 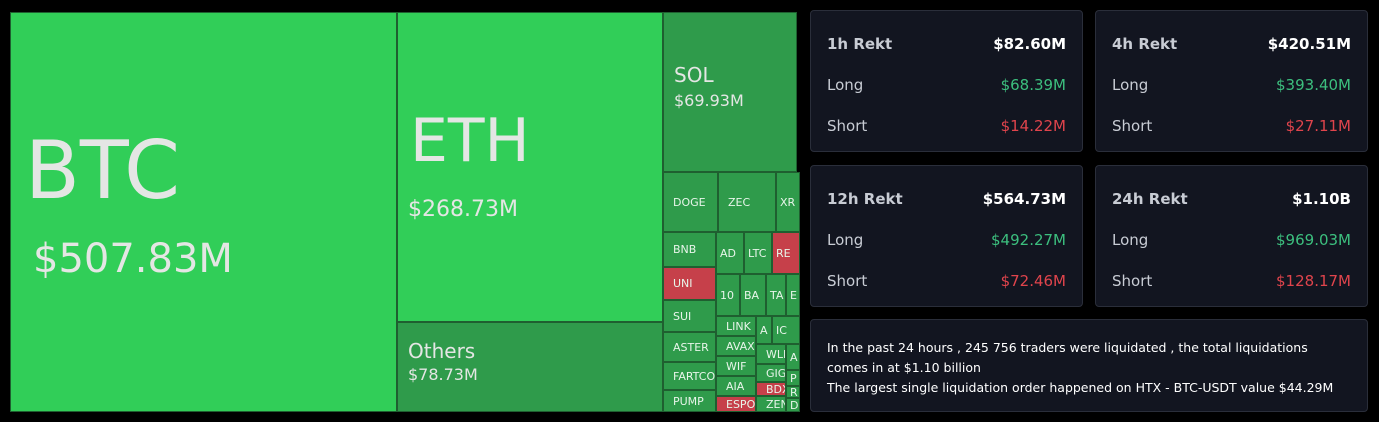 I want to click on tile-value: $268.73M, so click(x=463, y=209).